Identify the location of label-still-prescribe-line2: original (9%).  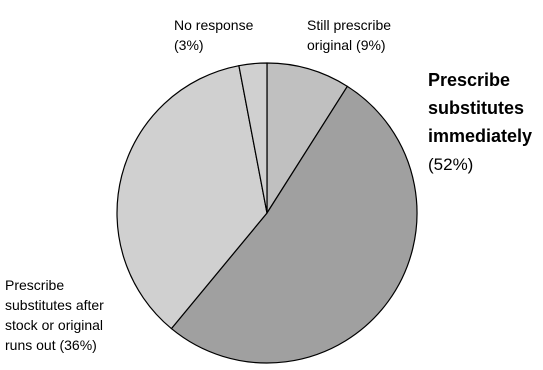
(346, 45).